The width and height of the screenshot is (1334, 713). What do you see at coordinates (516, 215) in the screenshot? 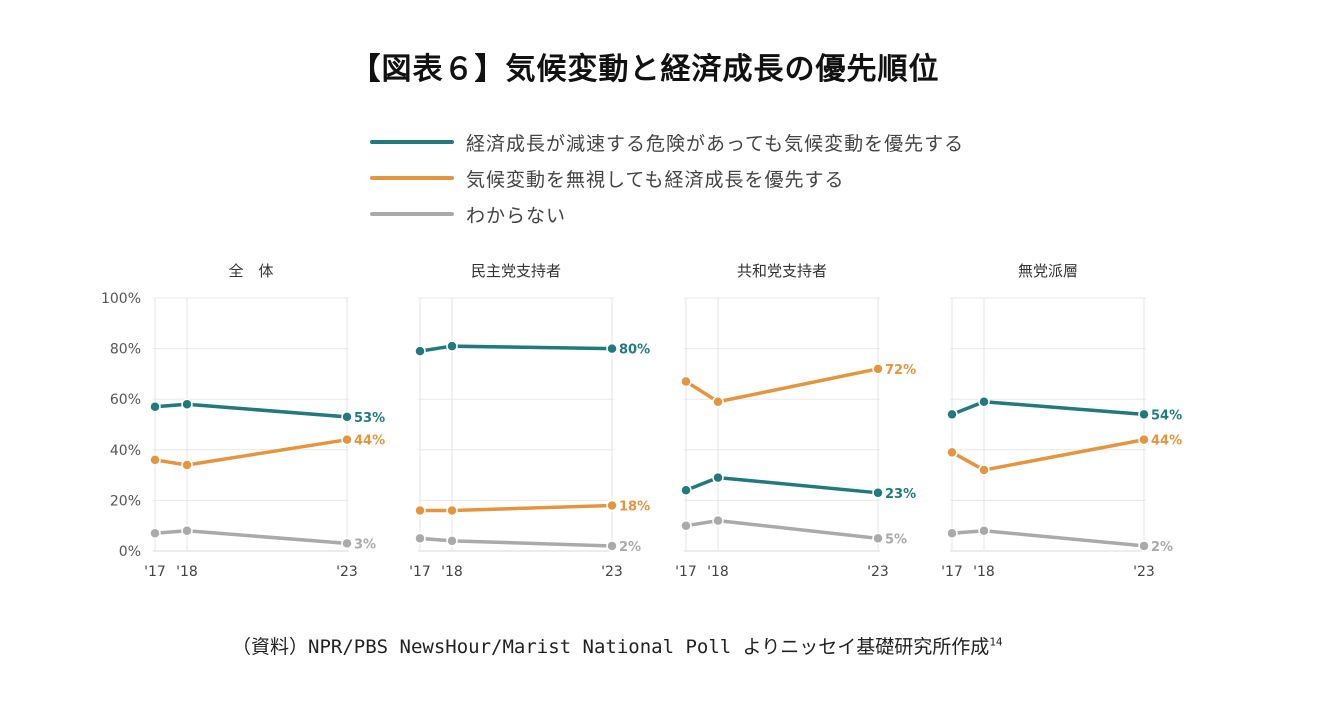
I see `legend-label: わからない` at bounding box center [516, 215].